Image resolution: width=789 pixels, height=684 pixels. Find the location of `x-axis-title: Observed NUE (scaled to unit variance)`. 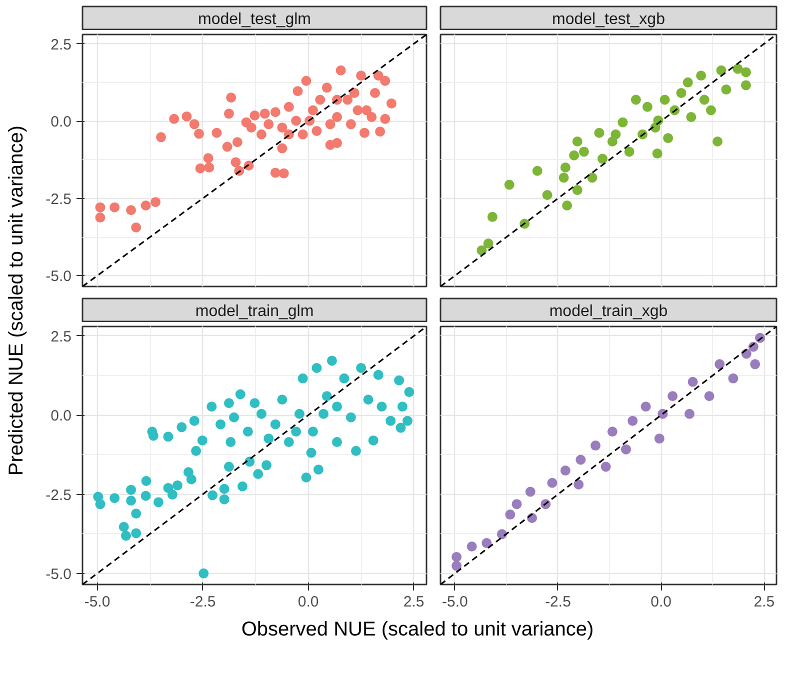

x-axis-title: Observed NUE (scaled to unit variance) is located at coordinates (417, 629).